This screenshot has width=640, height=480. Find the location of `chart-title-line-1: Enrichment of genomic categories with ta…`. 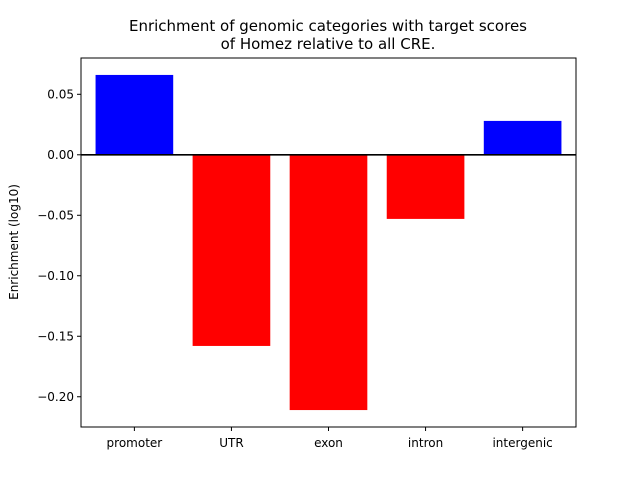

chart-title-line-1: Enrichment of genomic categories with ta… is located at coordinates (328, 26).